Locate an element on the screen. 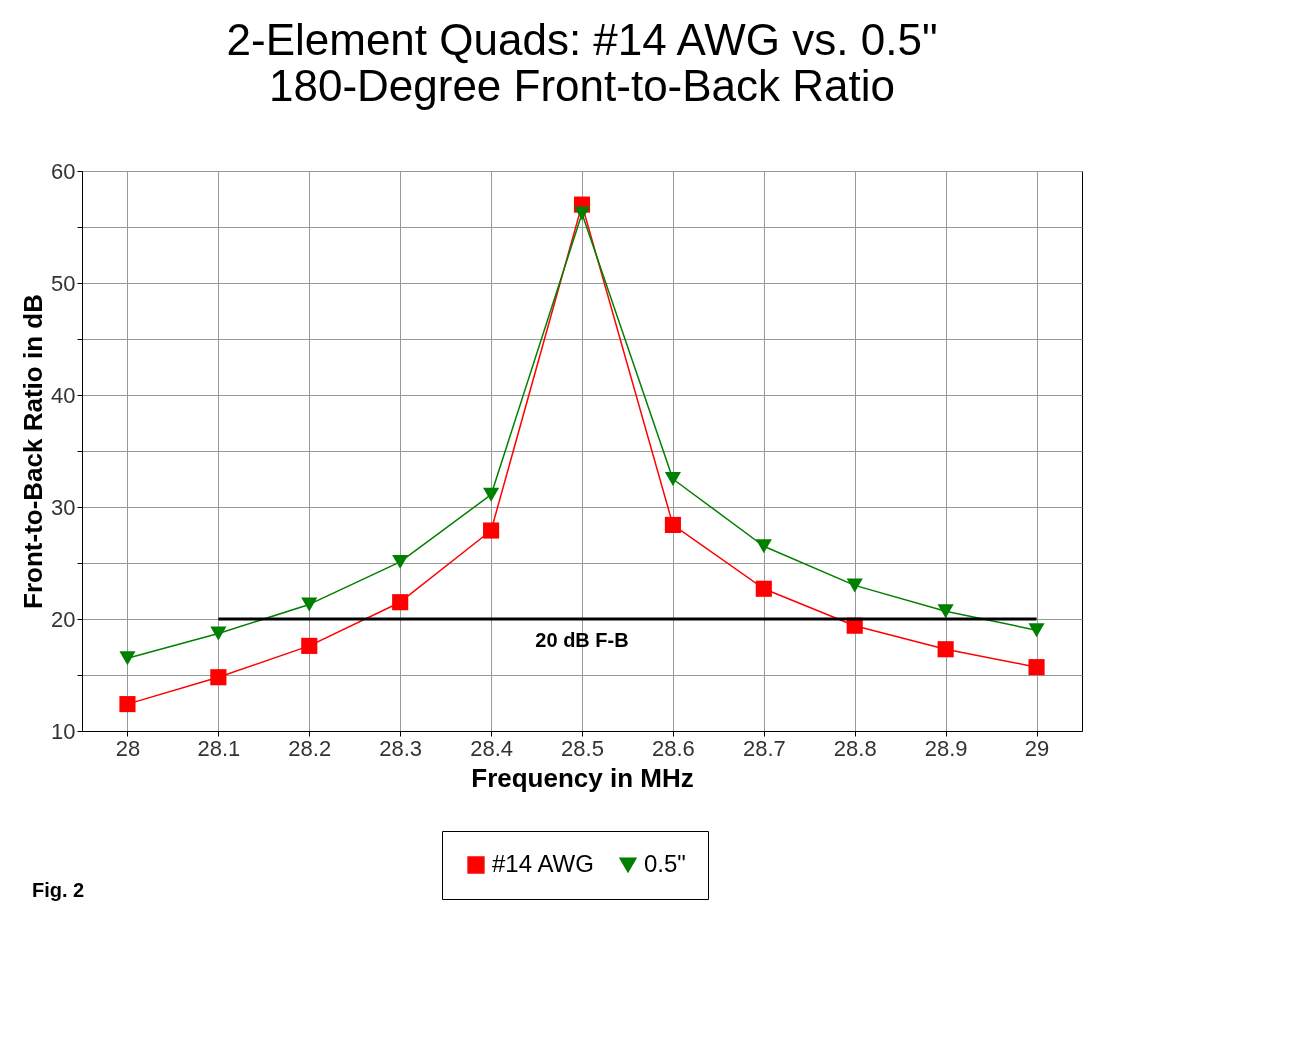 This screenshot has height=1062, width=1291. y-tick-label: 20 is located at coordinates (63, 619).